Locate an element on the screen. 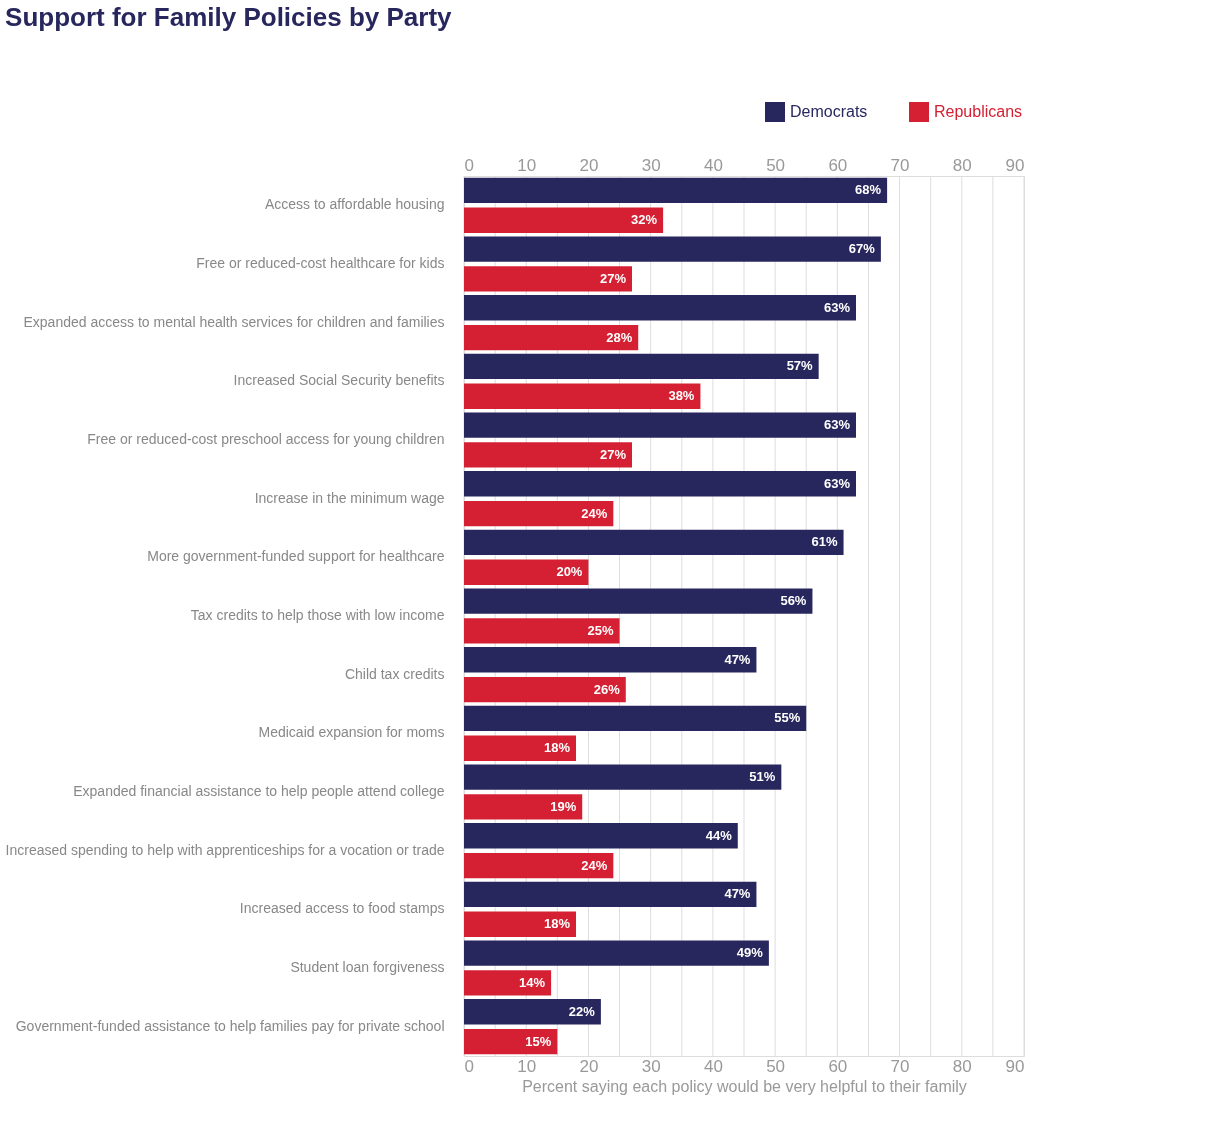 This screenshot has width=1225, height=1140. y-tick-label: Government-funded assistance to help families pay for private school is located at coordinates (230, 1025).